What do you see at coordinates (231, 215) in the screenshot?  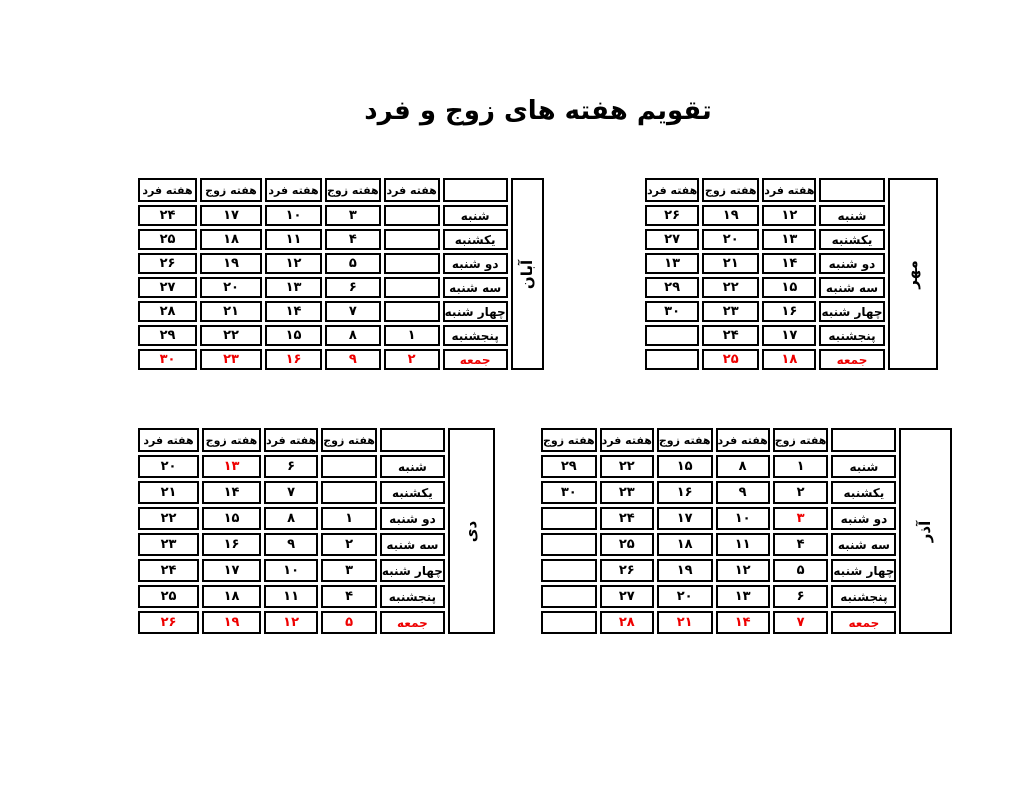 I see `date-cell: ۱۷` at bounding box center [231, 215].